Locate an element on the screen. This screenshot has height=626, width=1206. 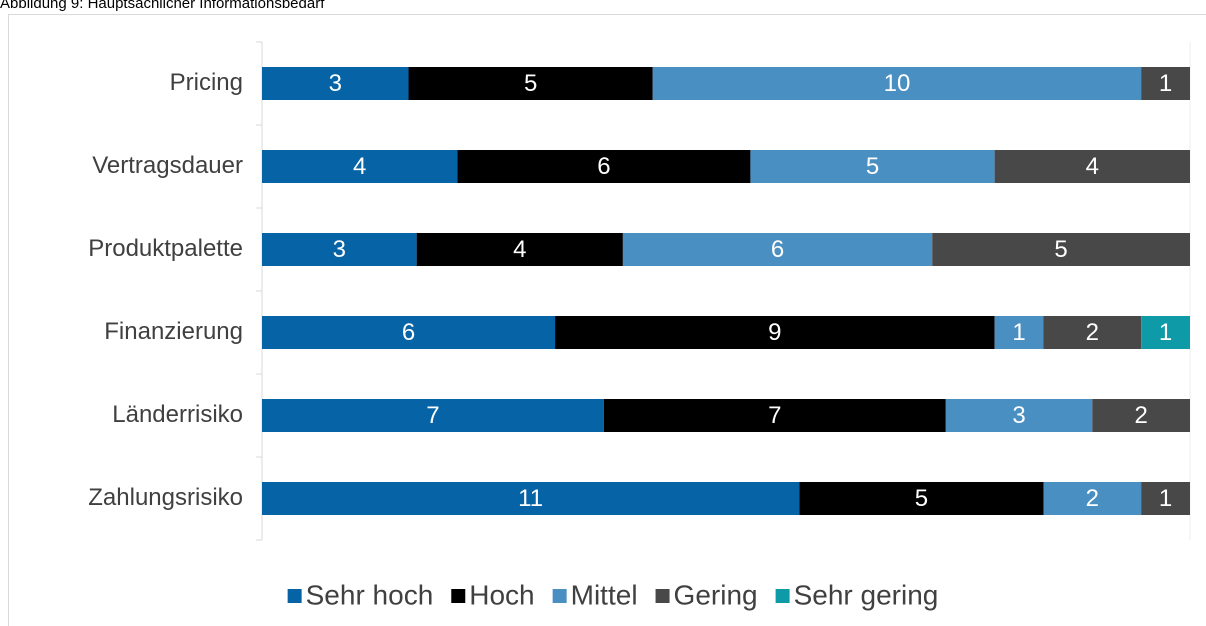
y-tick-label: Vertragsdauer is located at coordinates (167, 165).